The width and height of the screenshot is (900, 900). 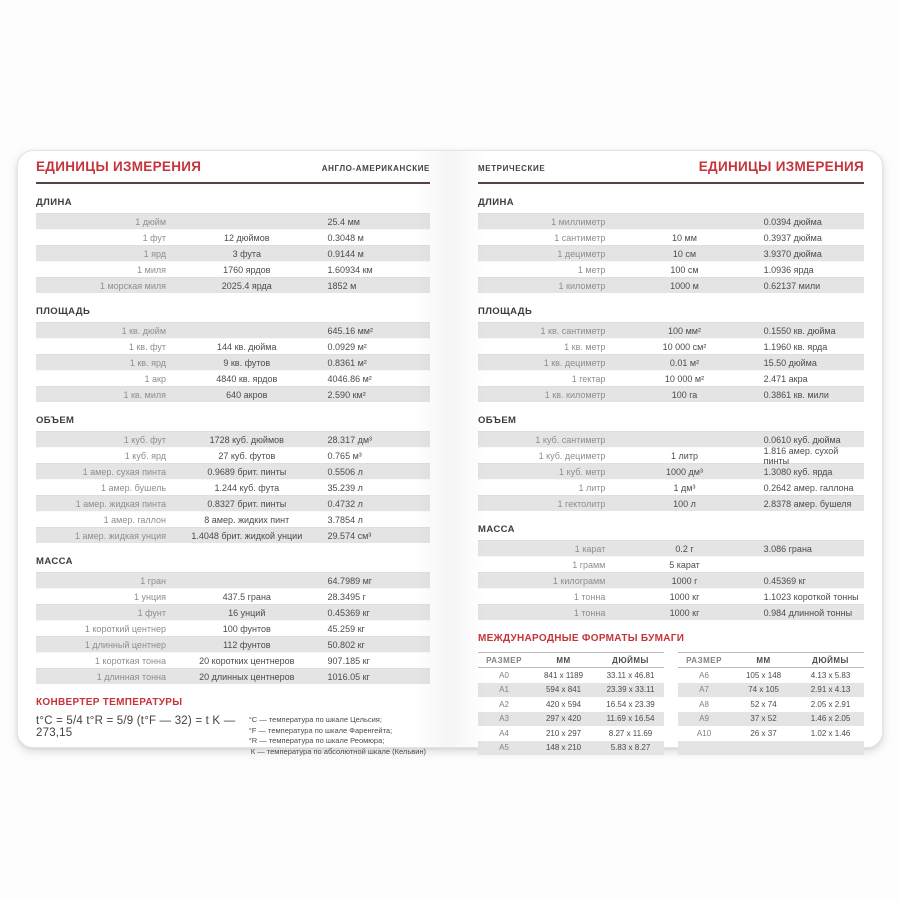 What do you see at coordinates (581, 253) in the screenshot?
I see `table-cell: 1 дециметр` at bounding box center [581, 253].